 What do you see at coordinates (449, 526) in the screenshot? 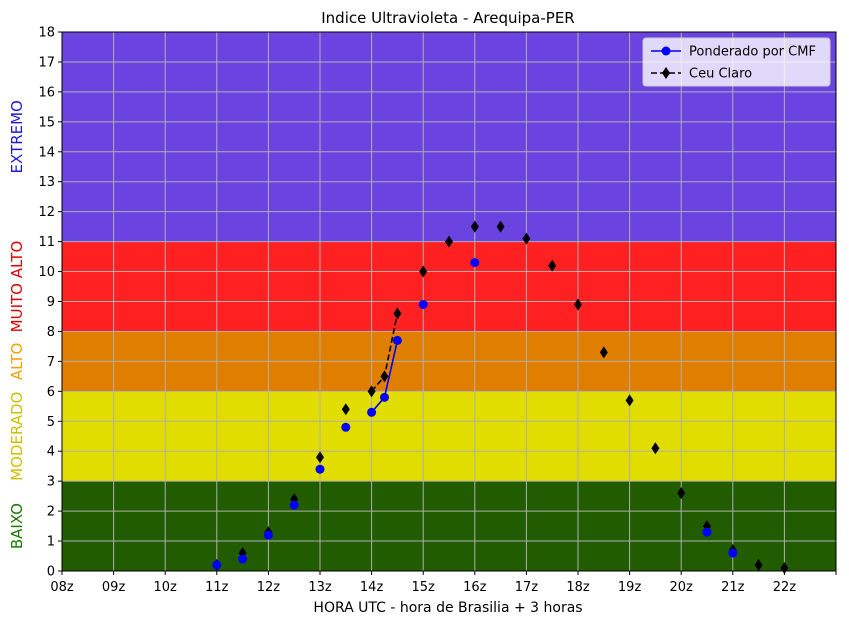
I see `band-baixo` at bounding box center [449, 526].